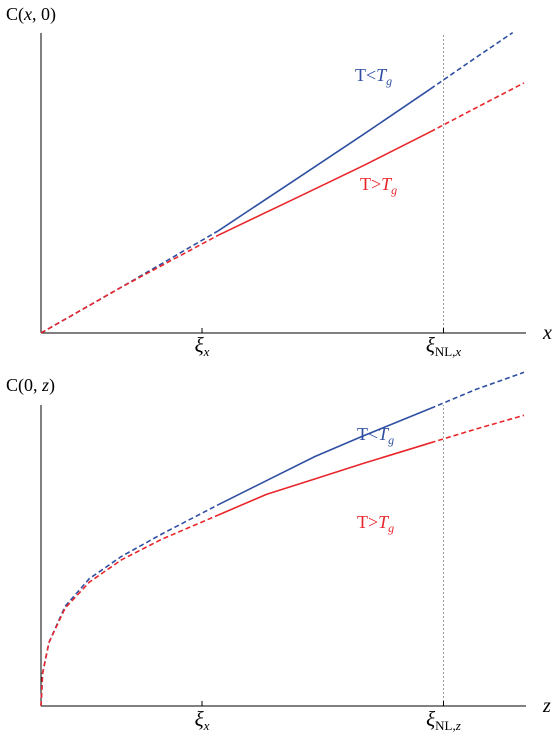 The height and width of the screenshot is (739, 554). What do you see at coordinates (373, 76) in the screenshot?
I see `panel1-series-label-1: T<Tg` at bounding box center [373, 76].